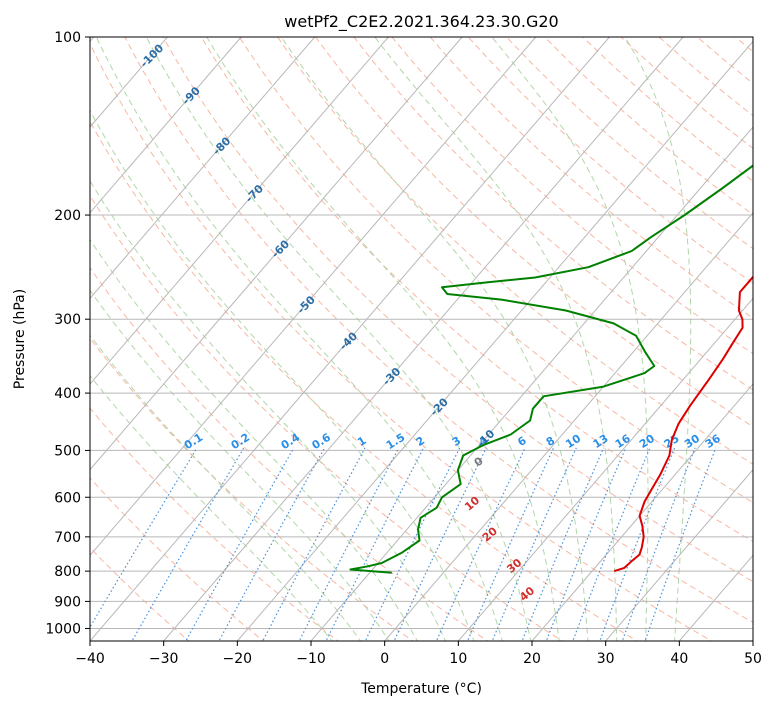  What do you see at coordinates (522, 441) in the screenshot?
I see `mixing-ratio-label: 6` at bounding box center [522, 441].